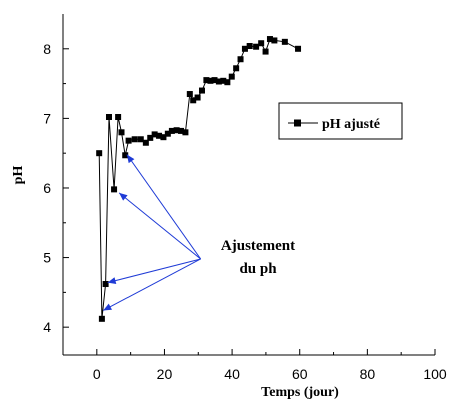  I want to click on annotation-label-line1: Ajustement, so click(258, 246).